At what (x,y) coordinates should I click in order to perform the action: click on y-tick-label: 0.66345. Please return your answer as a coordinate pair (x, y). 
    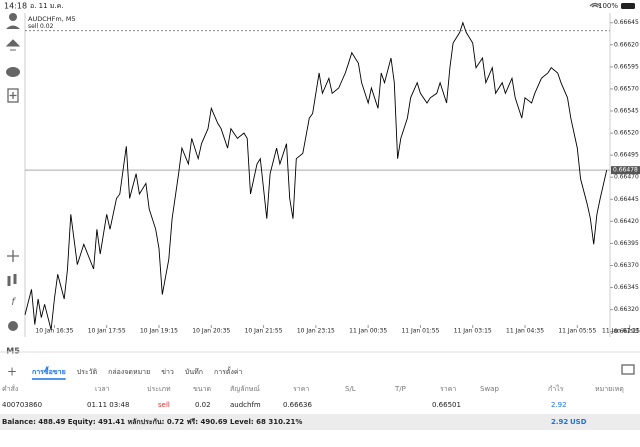
    Looking at the image, I should click on (626, 287).